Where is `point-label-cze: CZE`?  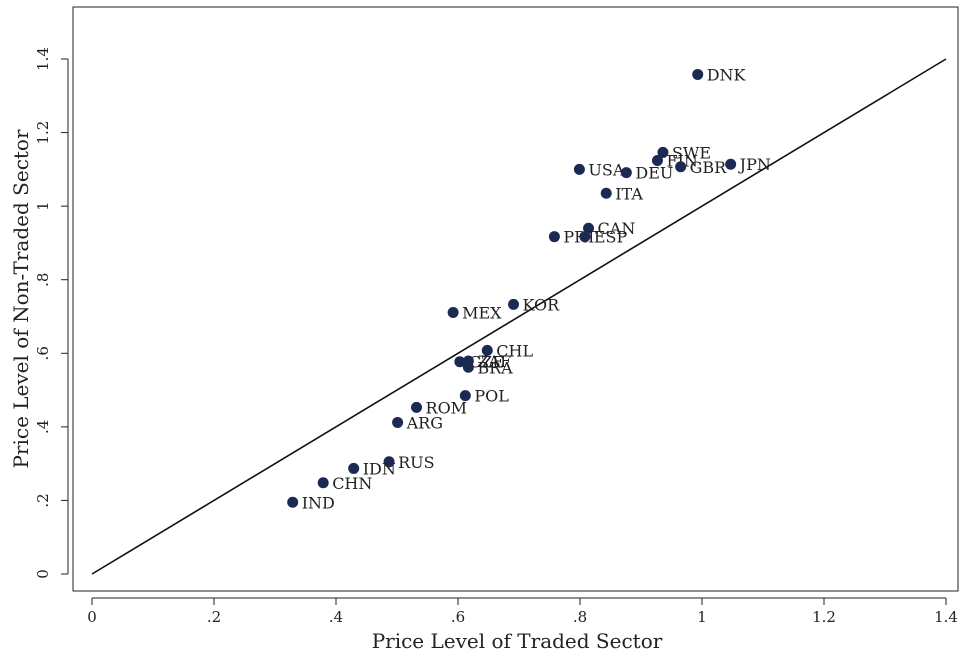 point-label-cze: CZE is located at coordinates (486, 362).